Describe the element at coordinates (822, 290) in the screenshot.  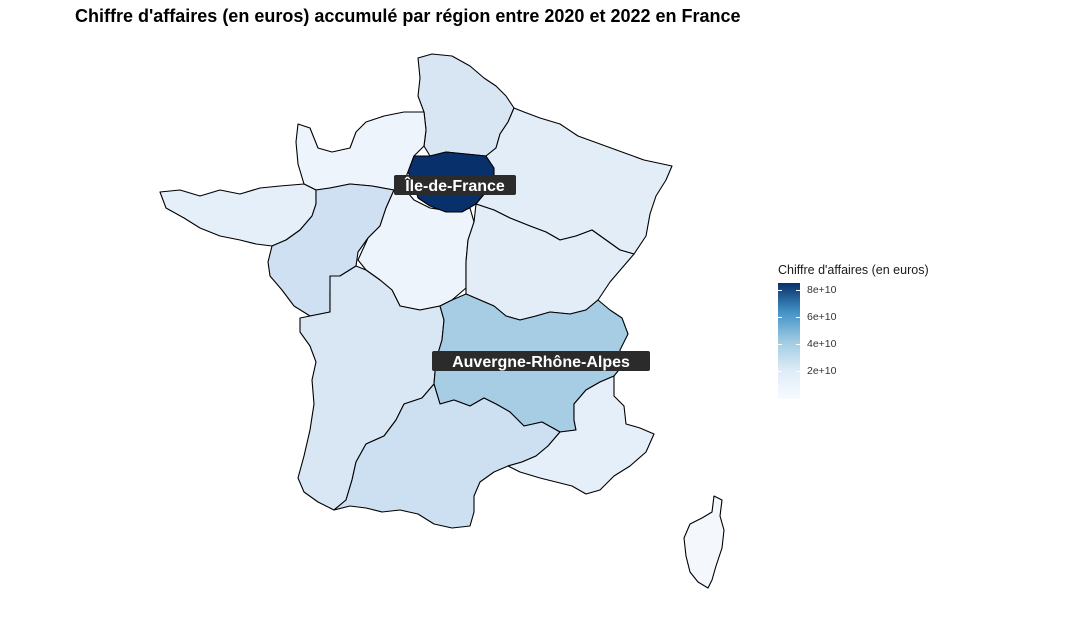
I see `legend-label-8e10: 8e+10` at that location.